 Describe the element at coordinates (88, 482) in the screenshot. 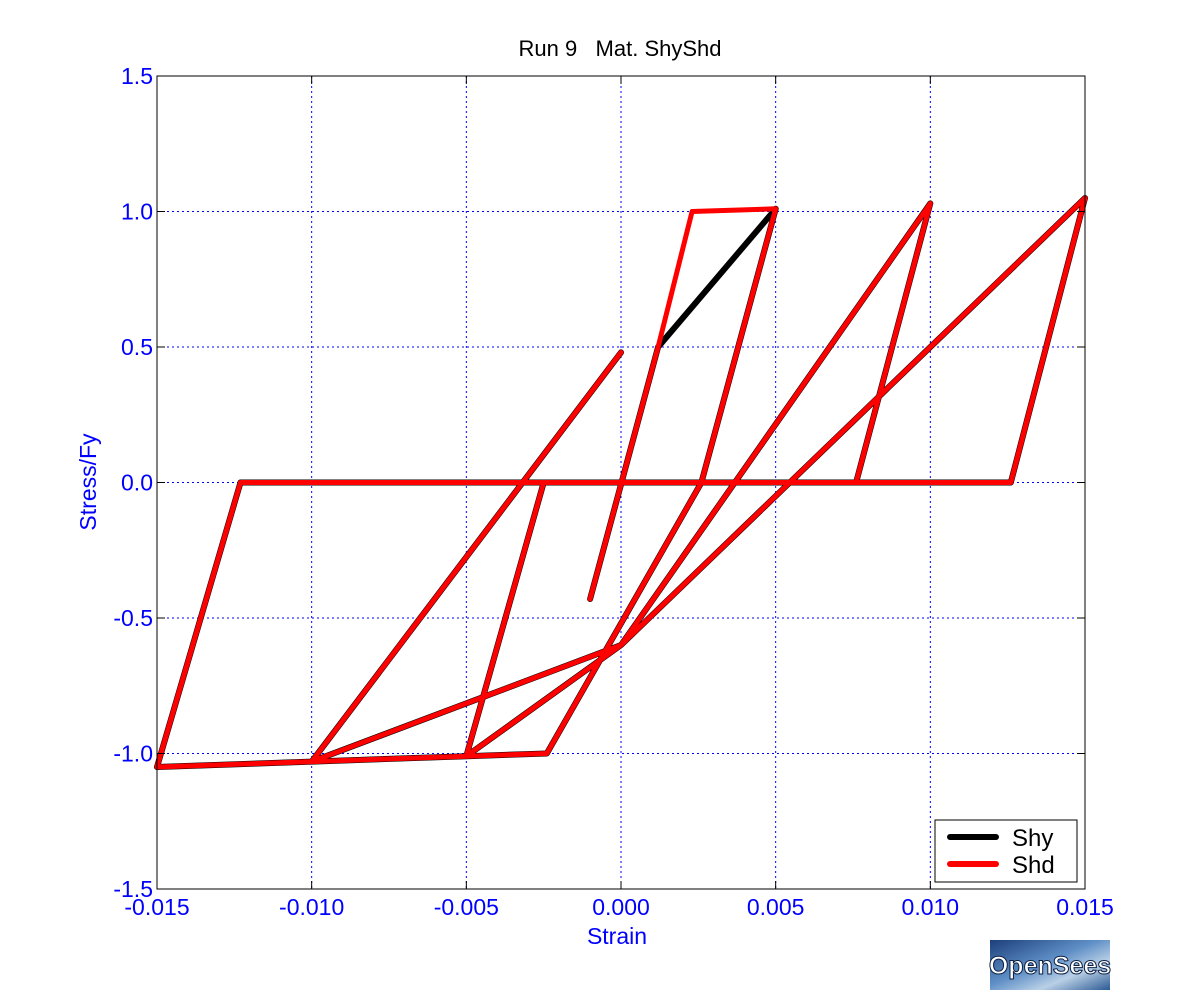

I see `y-axis-label: Stress/Fy` at that location.